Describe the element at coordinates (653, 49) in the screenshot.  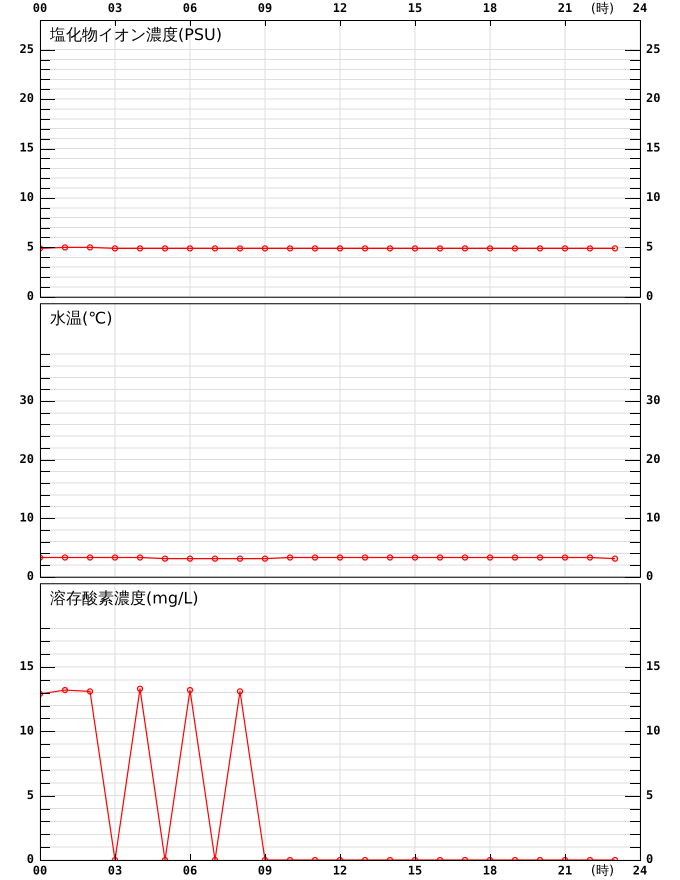
I see `y2-tick-label: 25` at that location.